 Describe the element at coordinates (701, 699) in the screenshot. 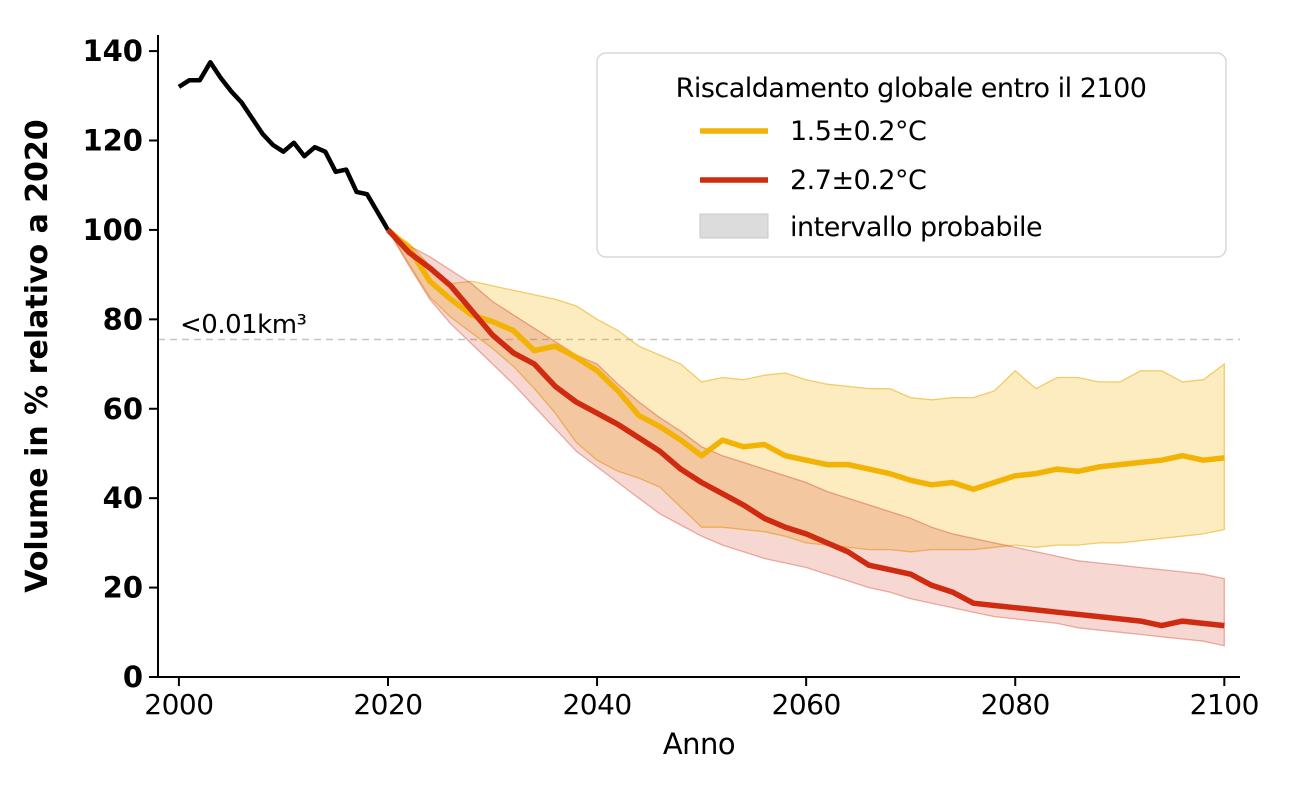

I see `x-tick-group: 2000 2020 2040 2060 2080 2100` at that location.